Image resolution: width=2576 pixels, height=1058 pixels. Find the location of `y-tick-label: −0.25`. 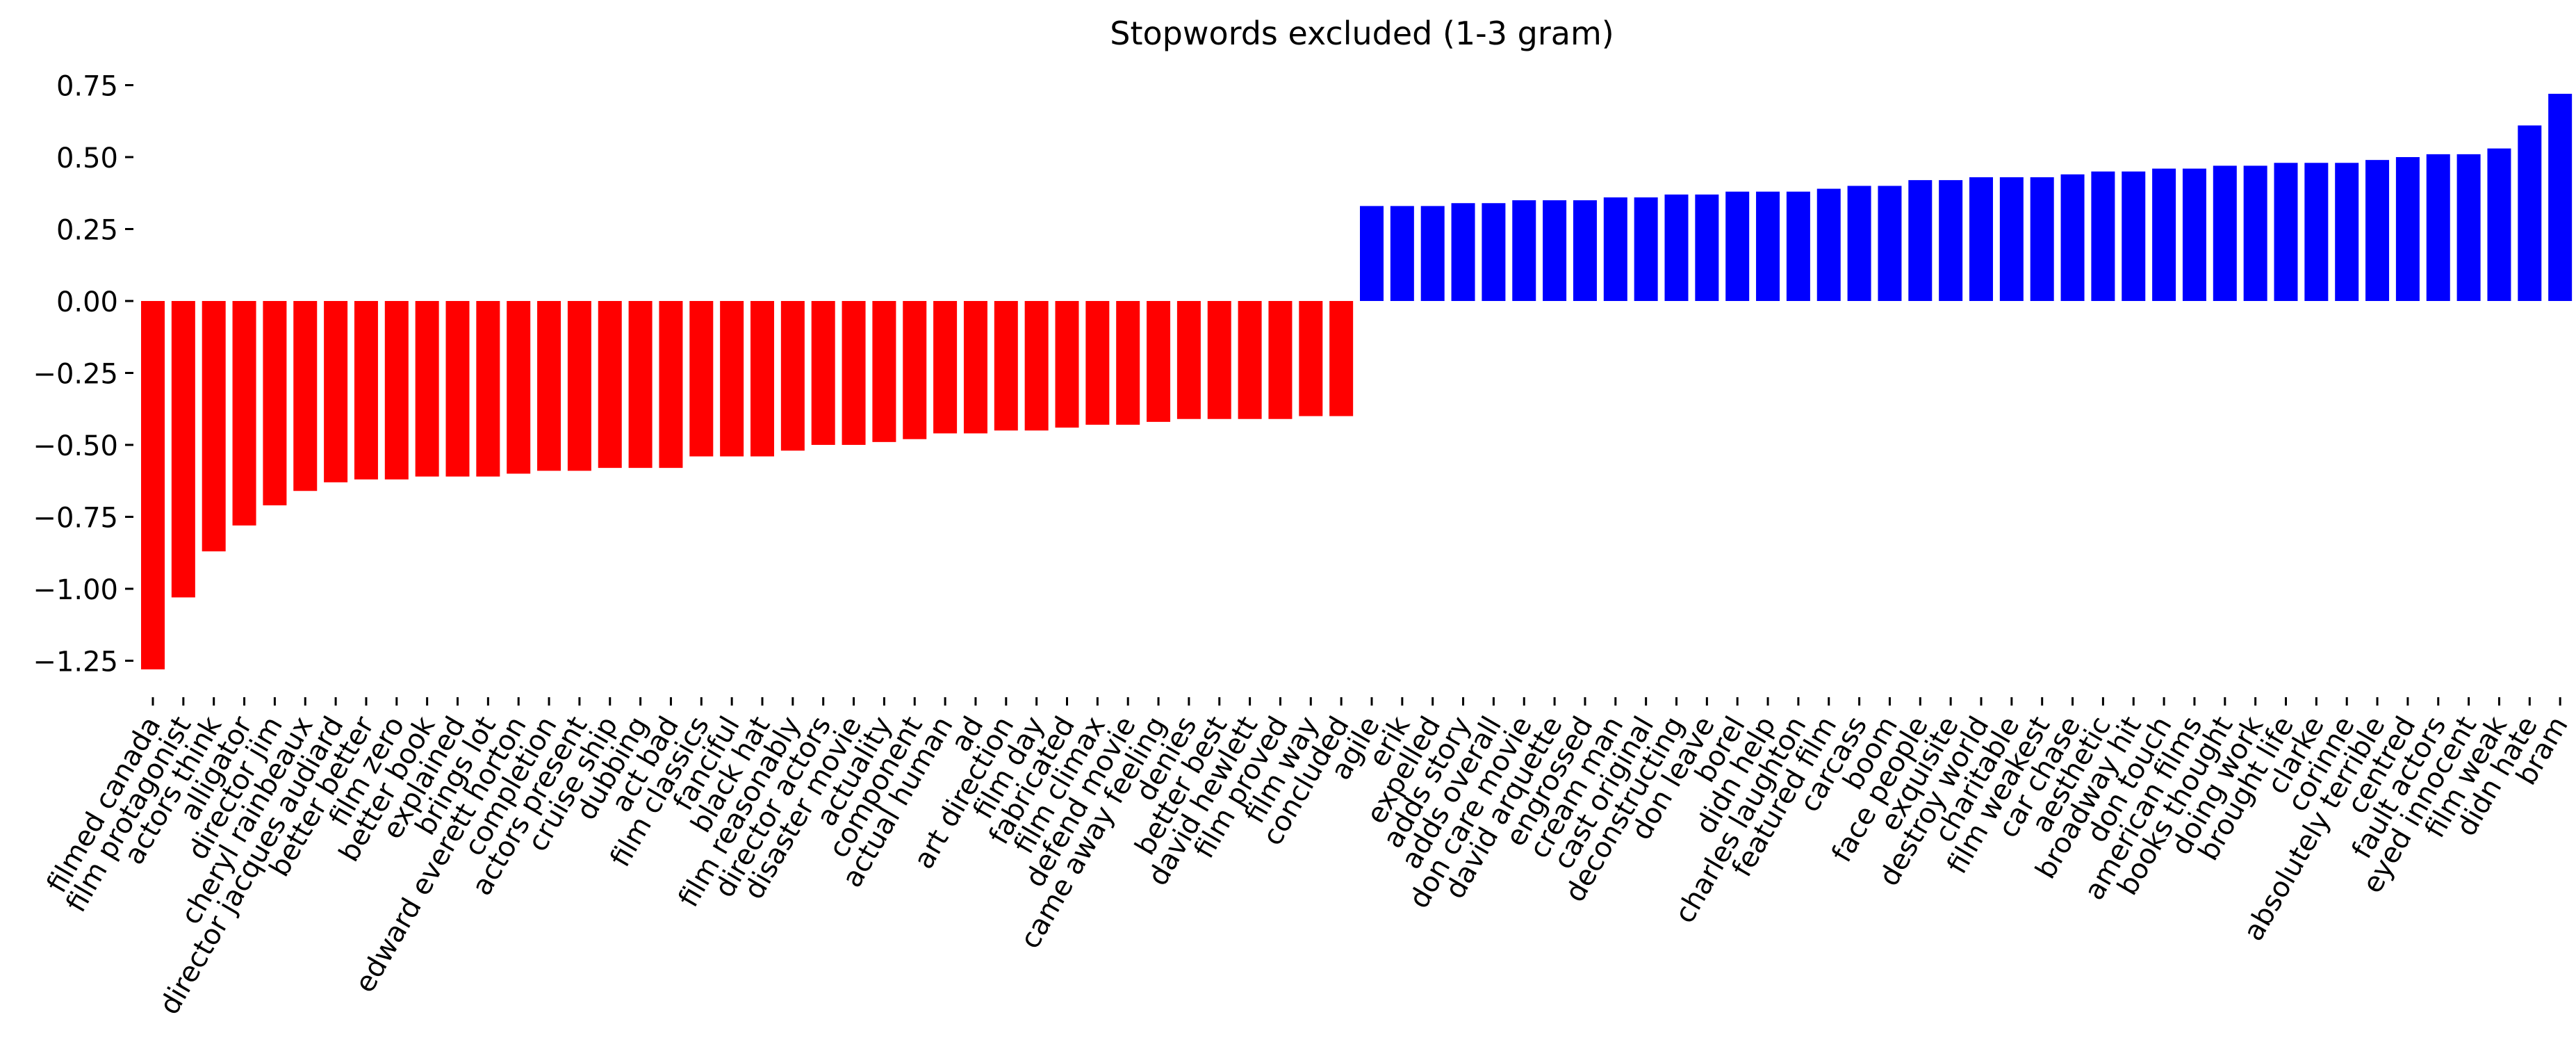

y-tick-label: −0.25 is located at coordinates (75, 375).